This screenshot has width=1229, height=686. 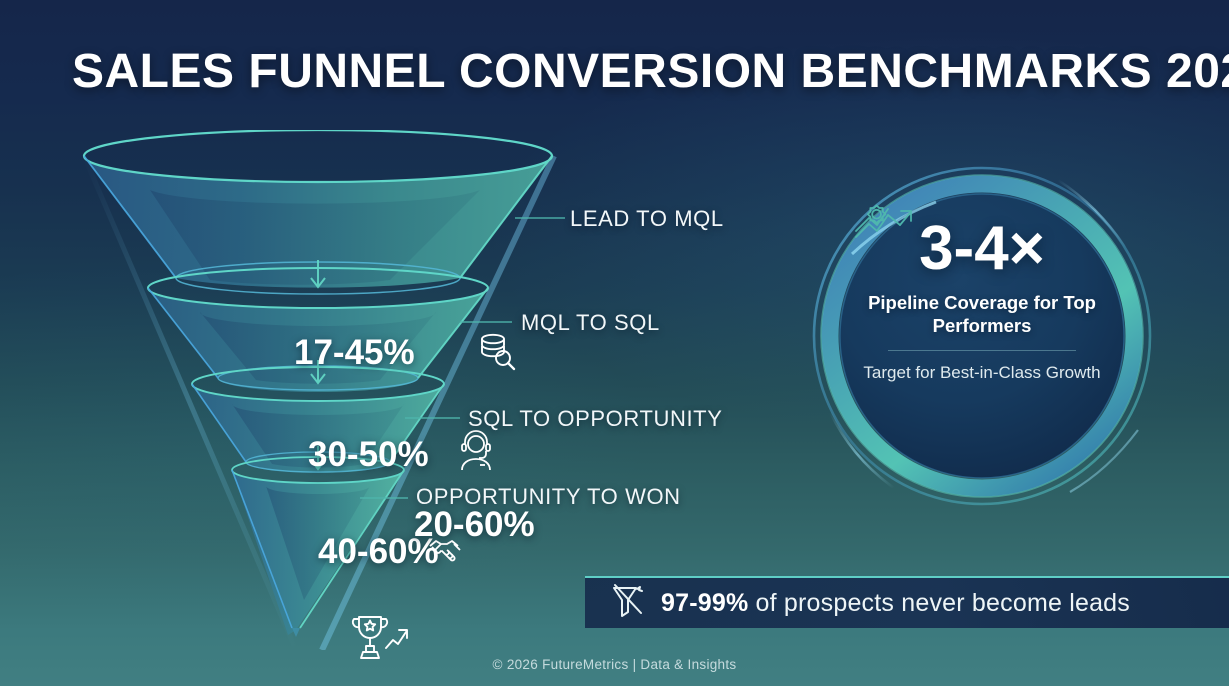 I want to click on banner-rest: of prospects never become leads, so click(x=939, y=602).